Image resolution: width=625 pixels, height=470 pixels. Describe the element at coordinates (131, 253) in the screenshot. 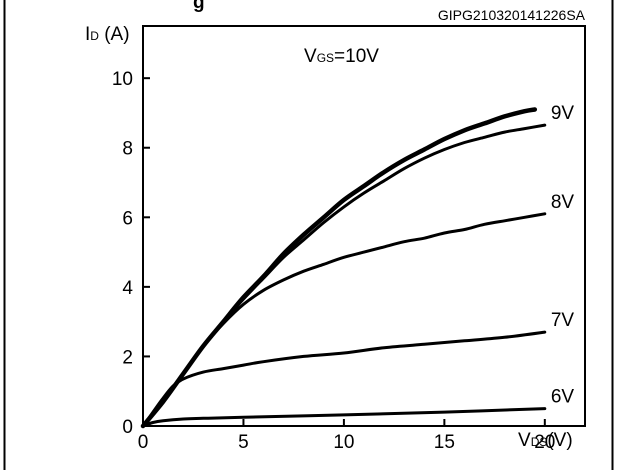

I see `y-ticks: 0 2 4 6 8 10` at that location.